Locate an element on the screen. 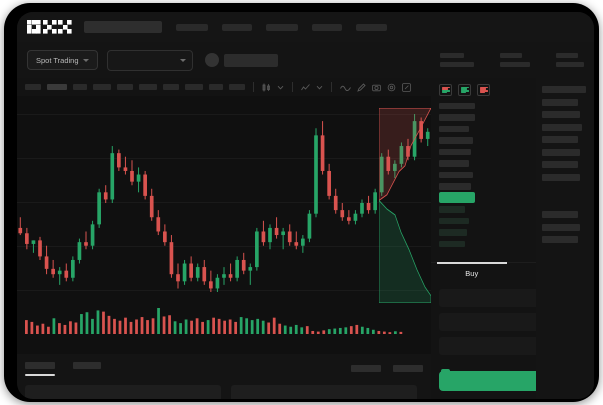 This screenshot has height=405, width=603. orders-panel is located at coordinates (224, 376).